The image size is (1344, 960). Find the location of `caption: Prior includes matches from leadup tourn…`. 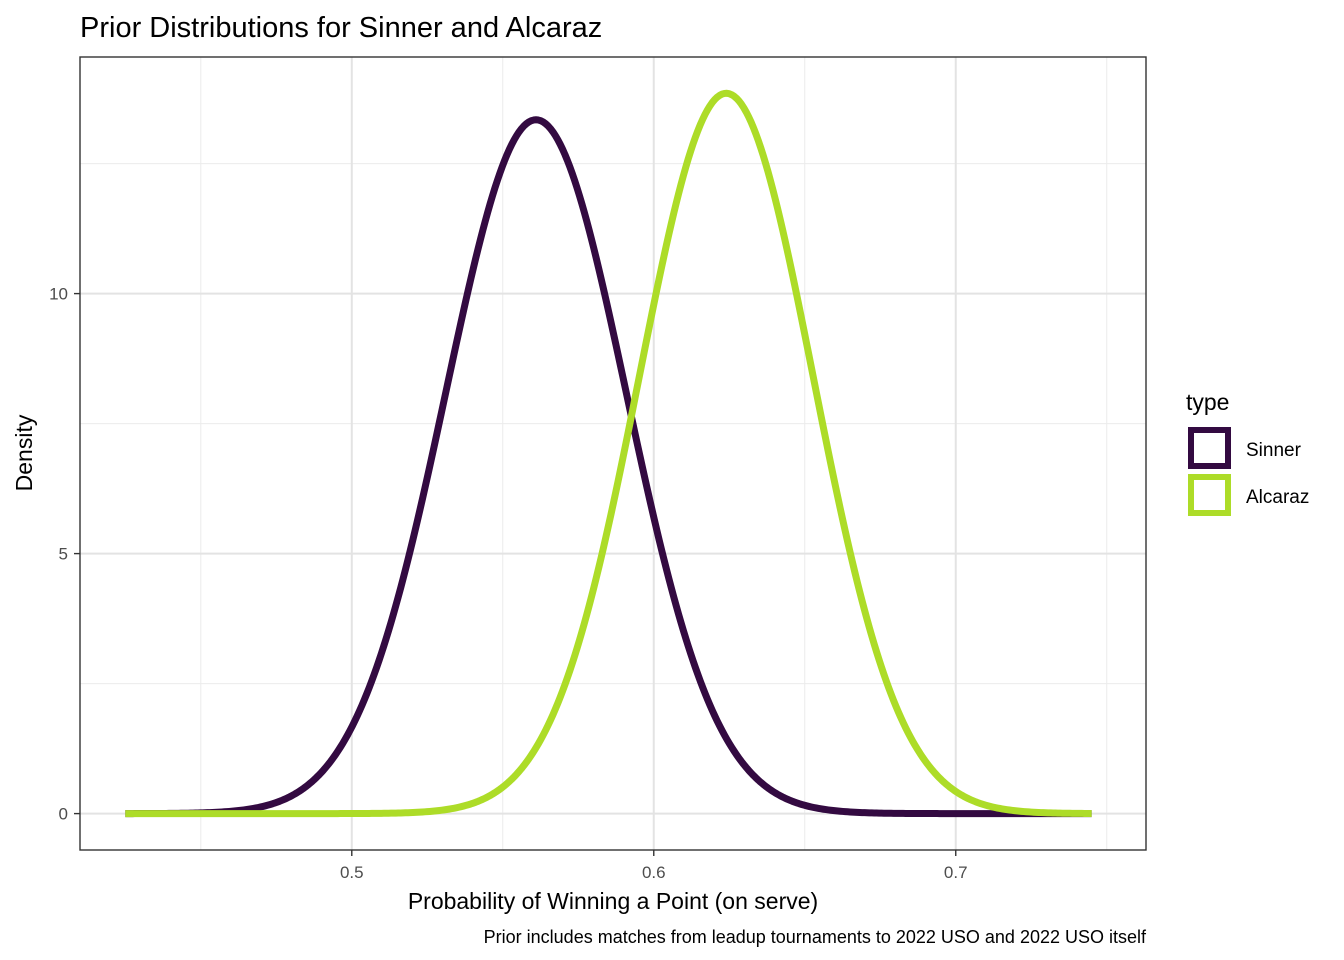

caption: Prior includes matches from leadup tourn… is located at coordinates (815, 937).